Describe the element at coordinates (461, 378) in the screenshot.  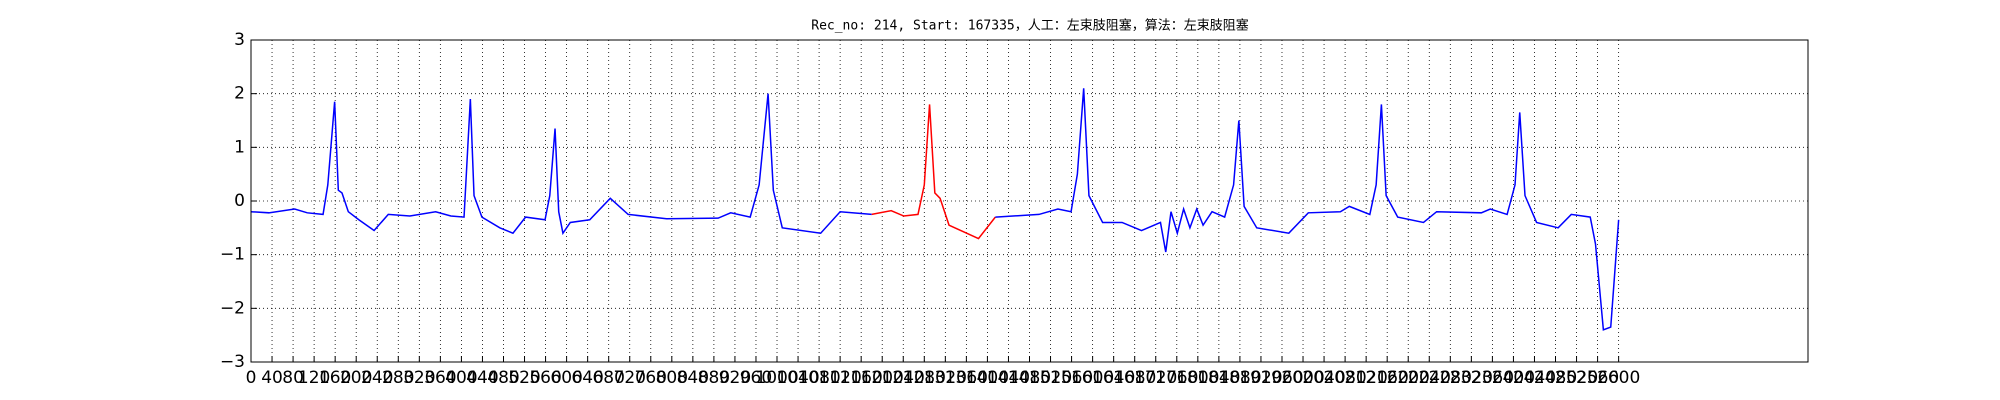
I see `x-tick-label: 400` at that location.